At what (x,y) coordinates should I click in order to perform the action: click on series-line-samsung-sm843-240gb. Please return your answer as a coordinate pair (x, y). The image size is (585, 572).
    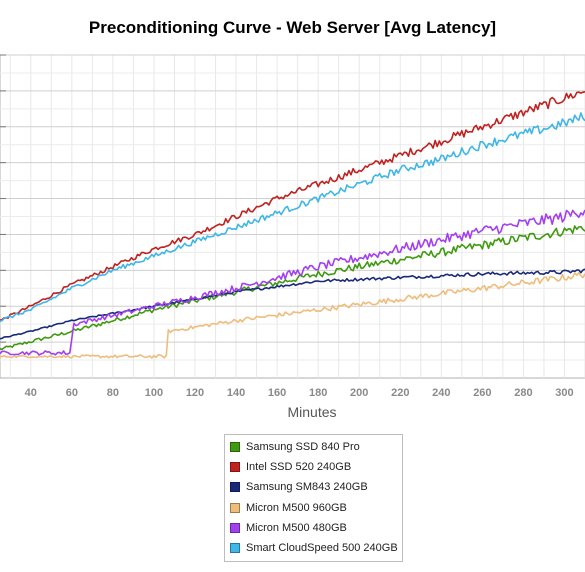
    Looking at the image, I should click on (292, 304).